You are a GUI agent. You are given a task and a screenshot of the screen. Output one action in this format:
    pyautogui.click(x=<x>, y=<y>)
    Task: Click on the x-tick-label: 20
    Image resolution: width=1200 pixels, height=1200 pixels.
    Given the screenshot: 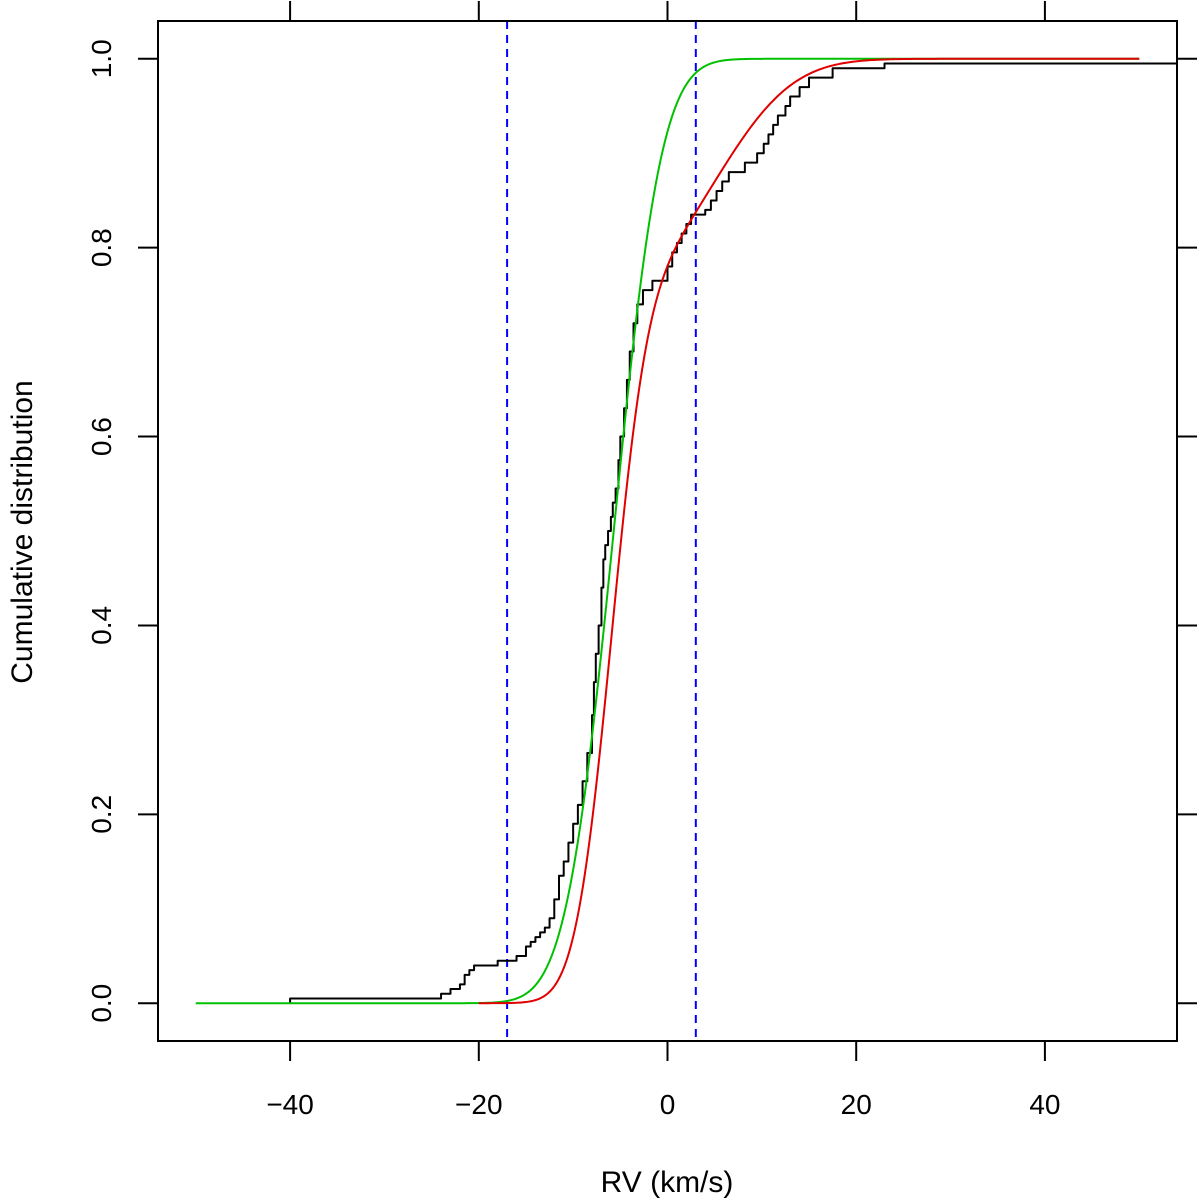 What is the action you would take?
    pyautogui.click(x=856, y=1104)
    